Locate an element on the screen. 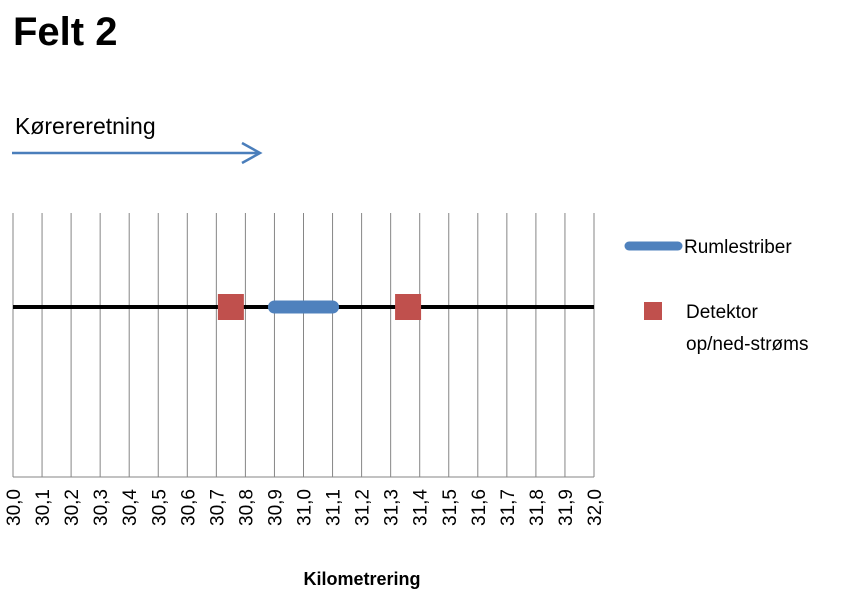 The image size is (851, 590). x-axis-label: Kilometrering is located at coordinates (361, 579).